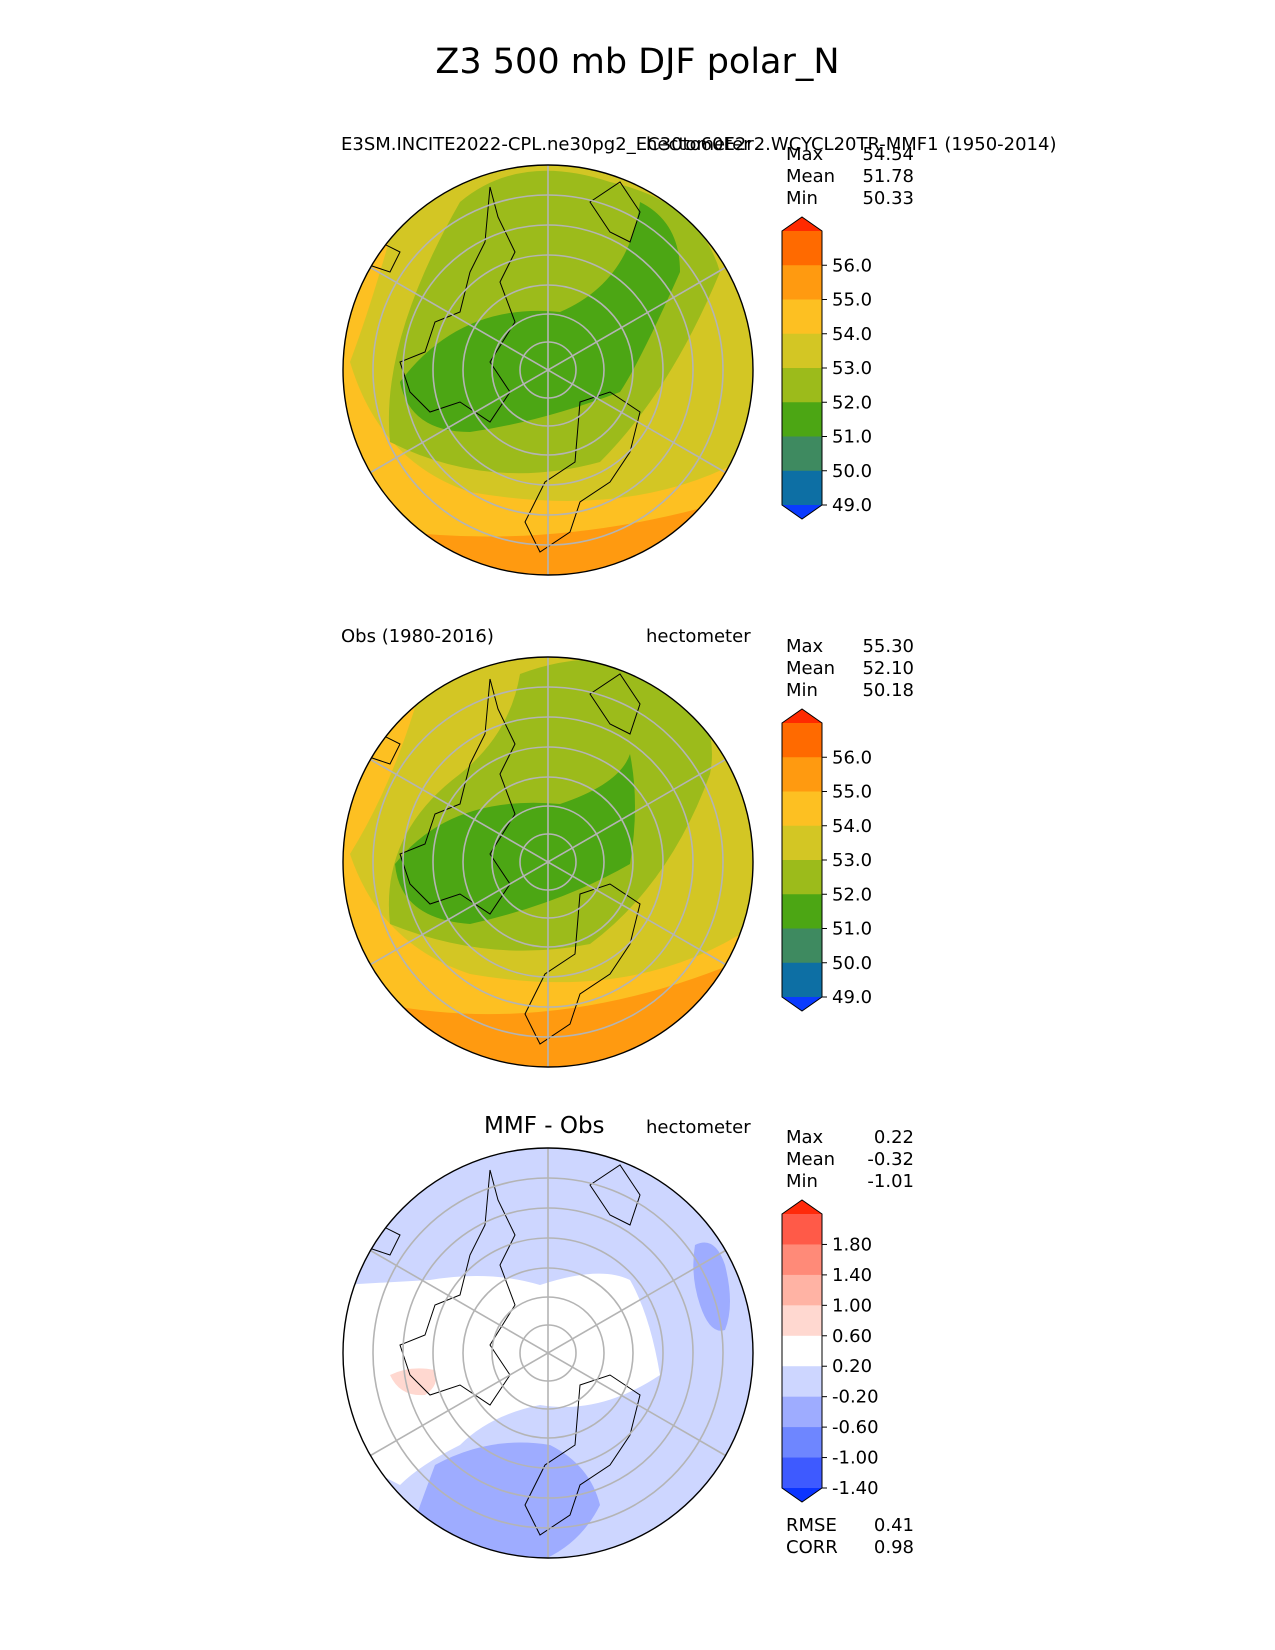  What do you see at coordinates (637, 62) in the screenshot?
I see `figure-title: Z3 500 mb DJF polar_N` at bounding box center [637, 62].